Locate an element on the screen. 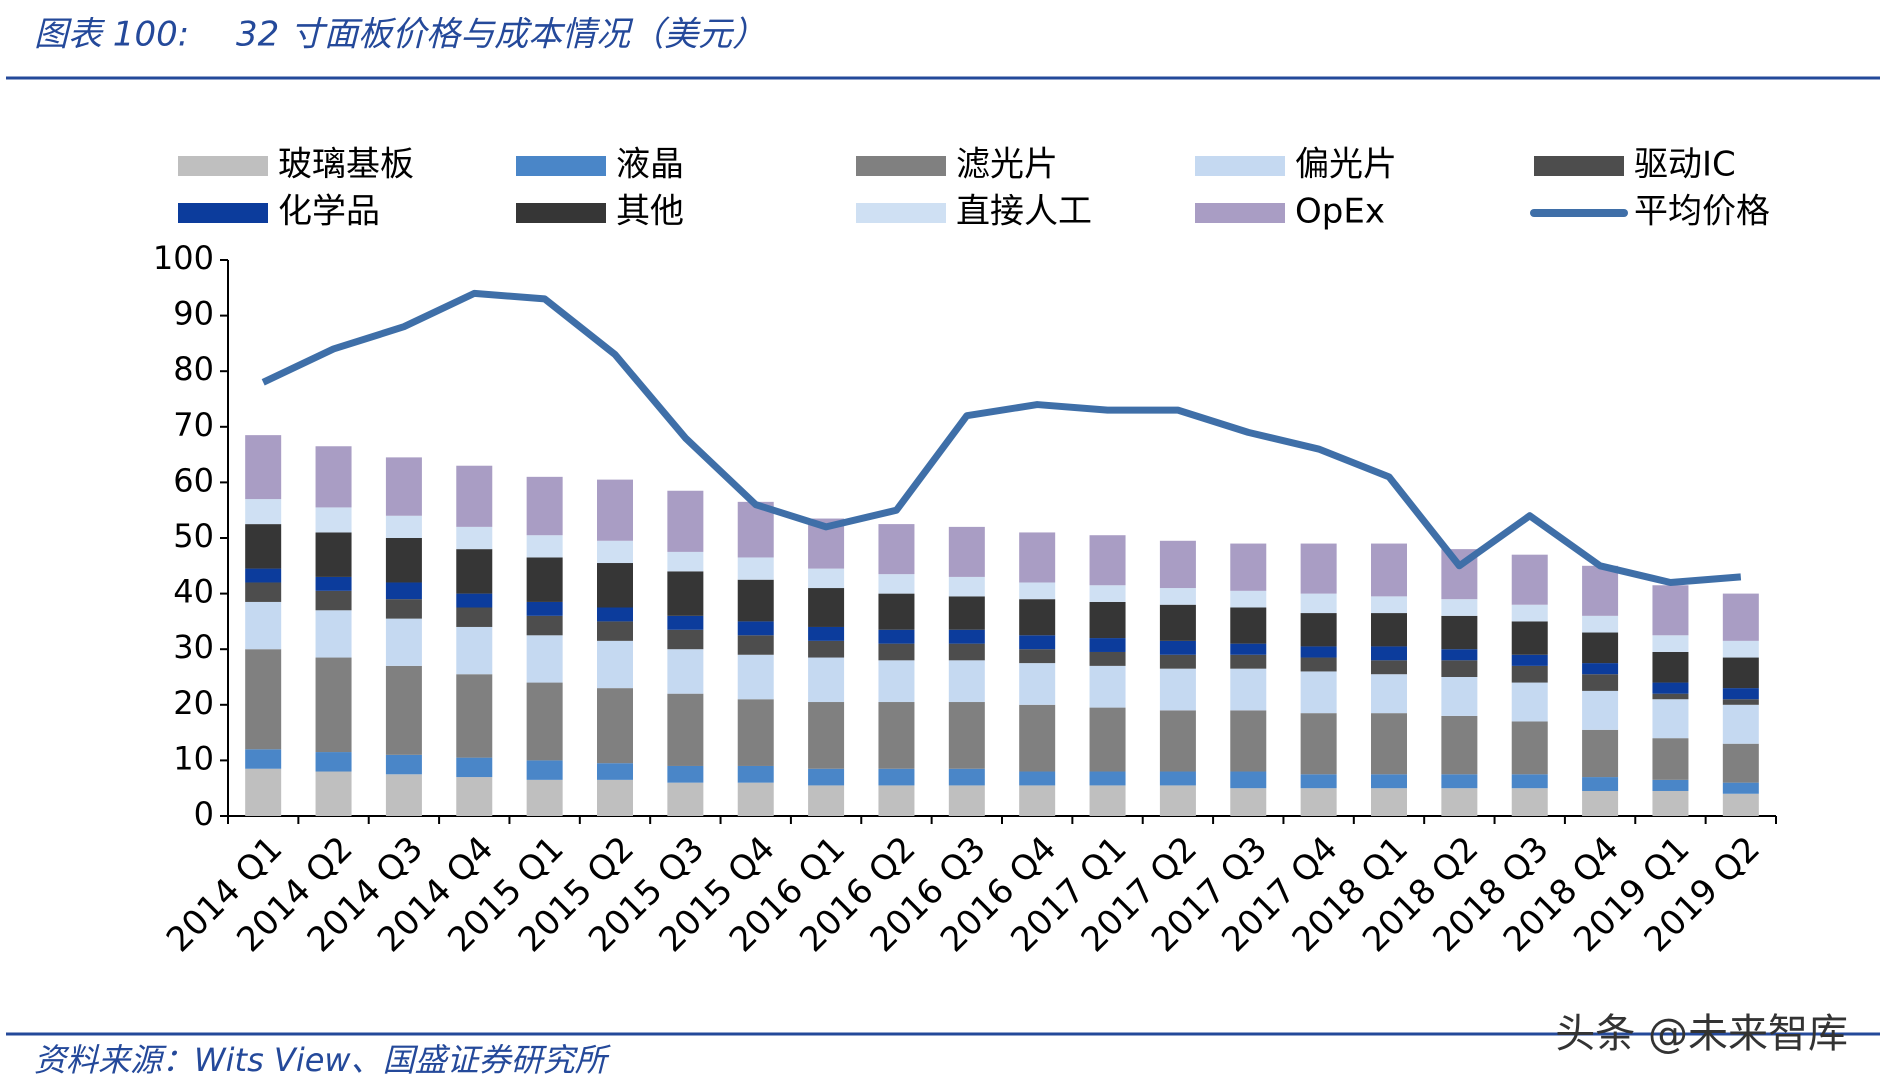 This screenshot has height=1092, width=1880. y-tick-label: 40 is located at coordinates (193, 592).